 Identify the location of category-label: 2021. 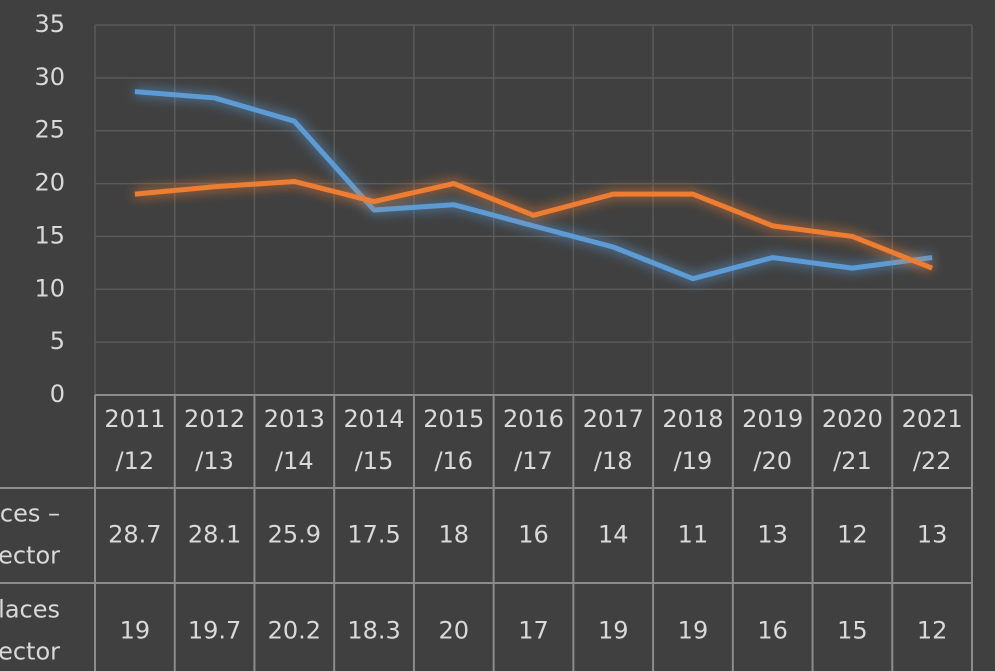
(932, 419).